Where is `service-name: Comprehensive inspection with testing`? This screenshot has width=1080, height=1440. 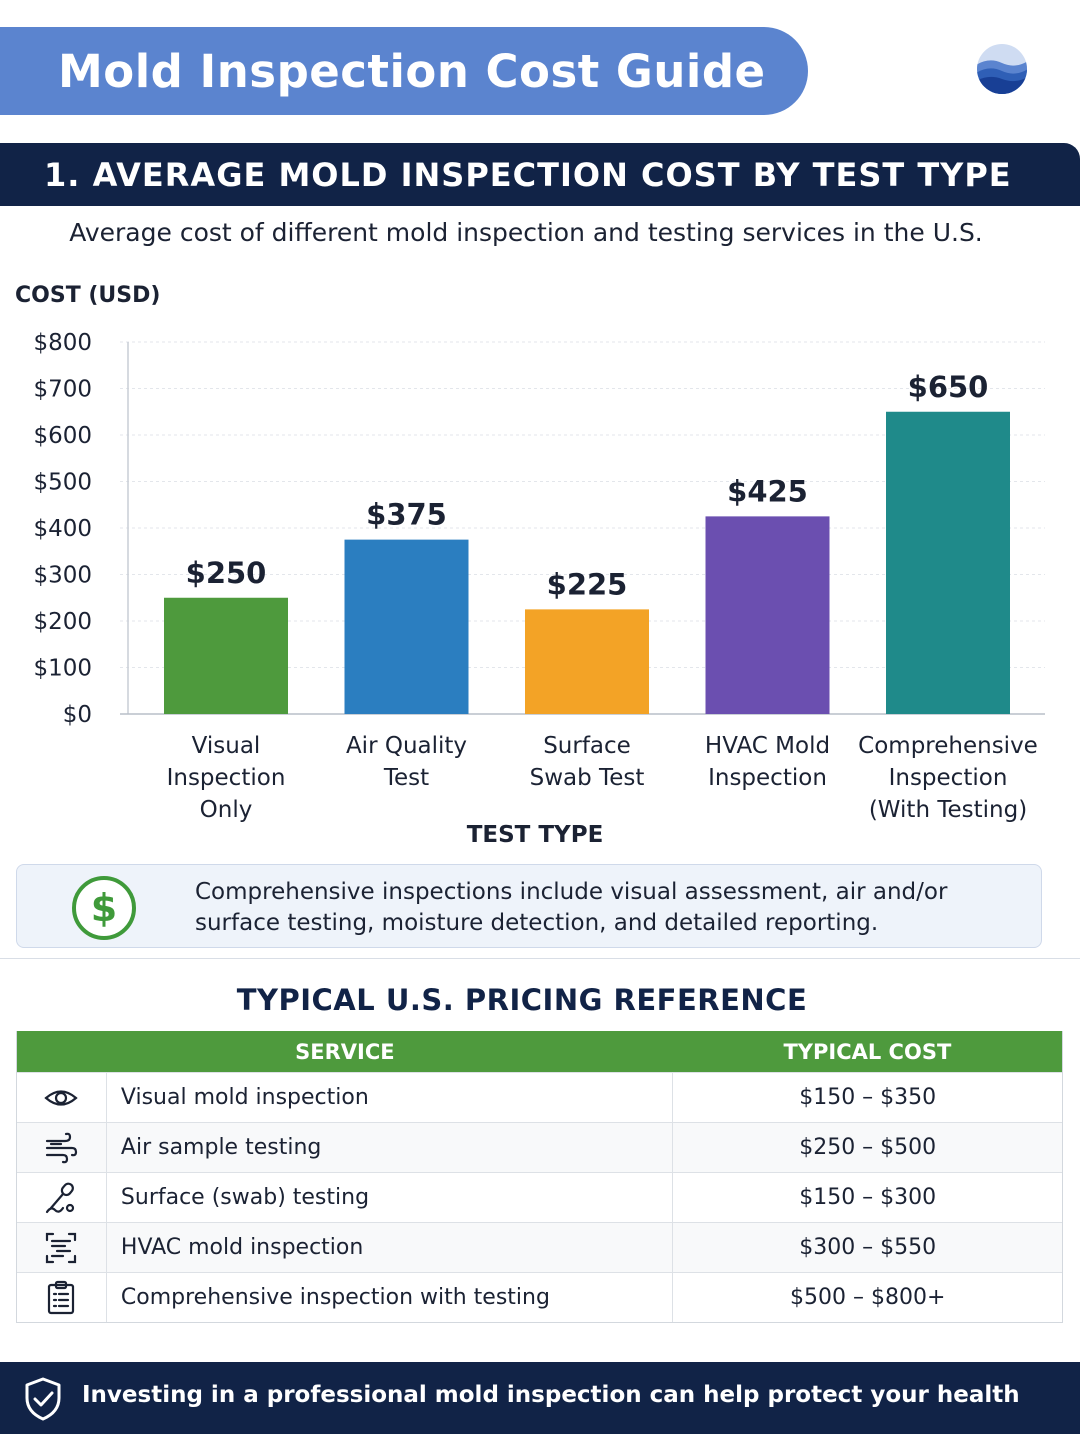
service-name: Comprehensive inspection with testing is located at coordinates (390, 1297).